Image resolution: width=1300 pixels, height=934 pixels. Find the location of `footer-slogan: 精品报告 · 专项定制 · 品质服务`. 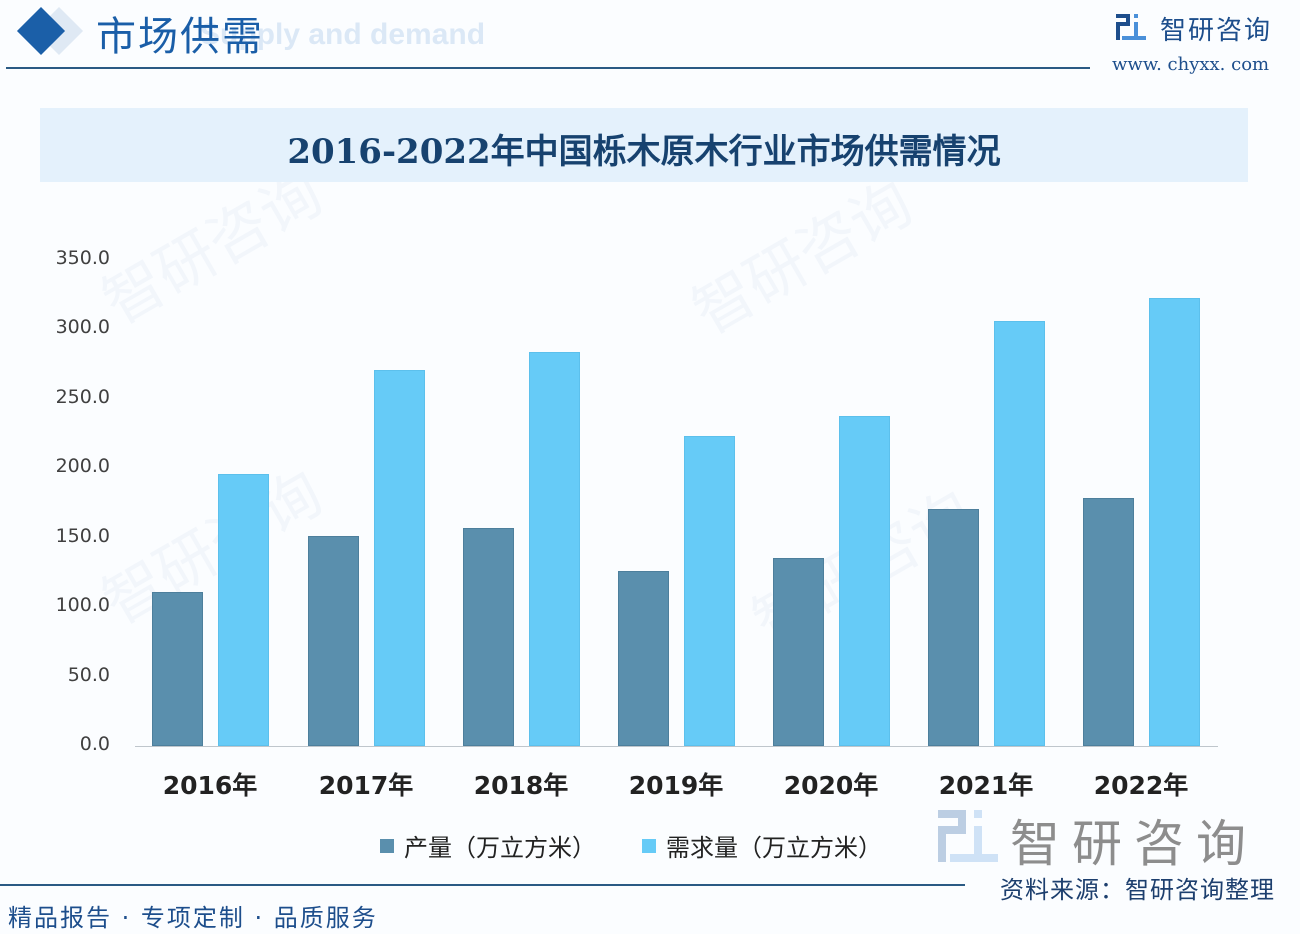

footer-slogan: 精品报告 · 专项定制 · 品质服务 is located at coordinates (193, 918).